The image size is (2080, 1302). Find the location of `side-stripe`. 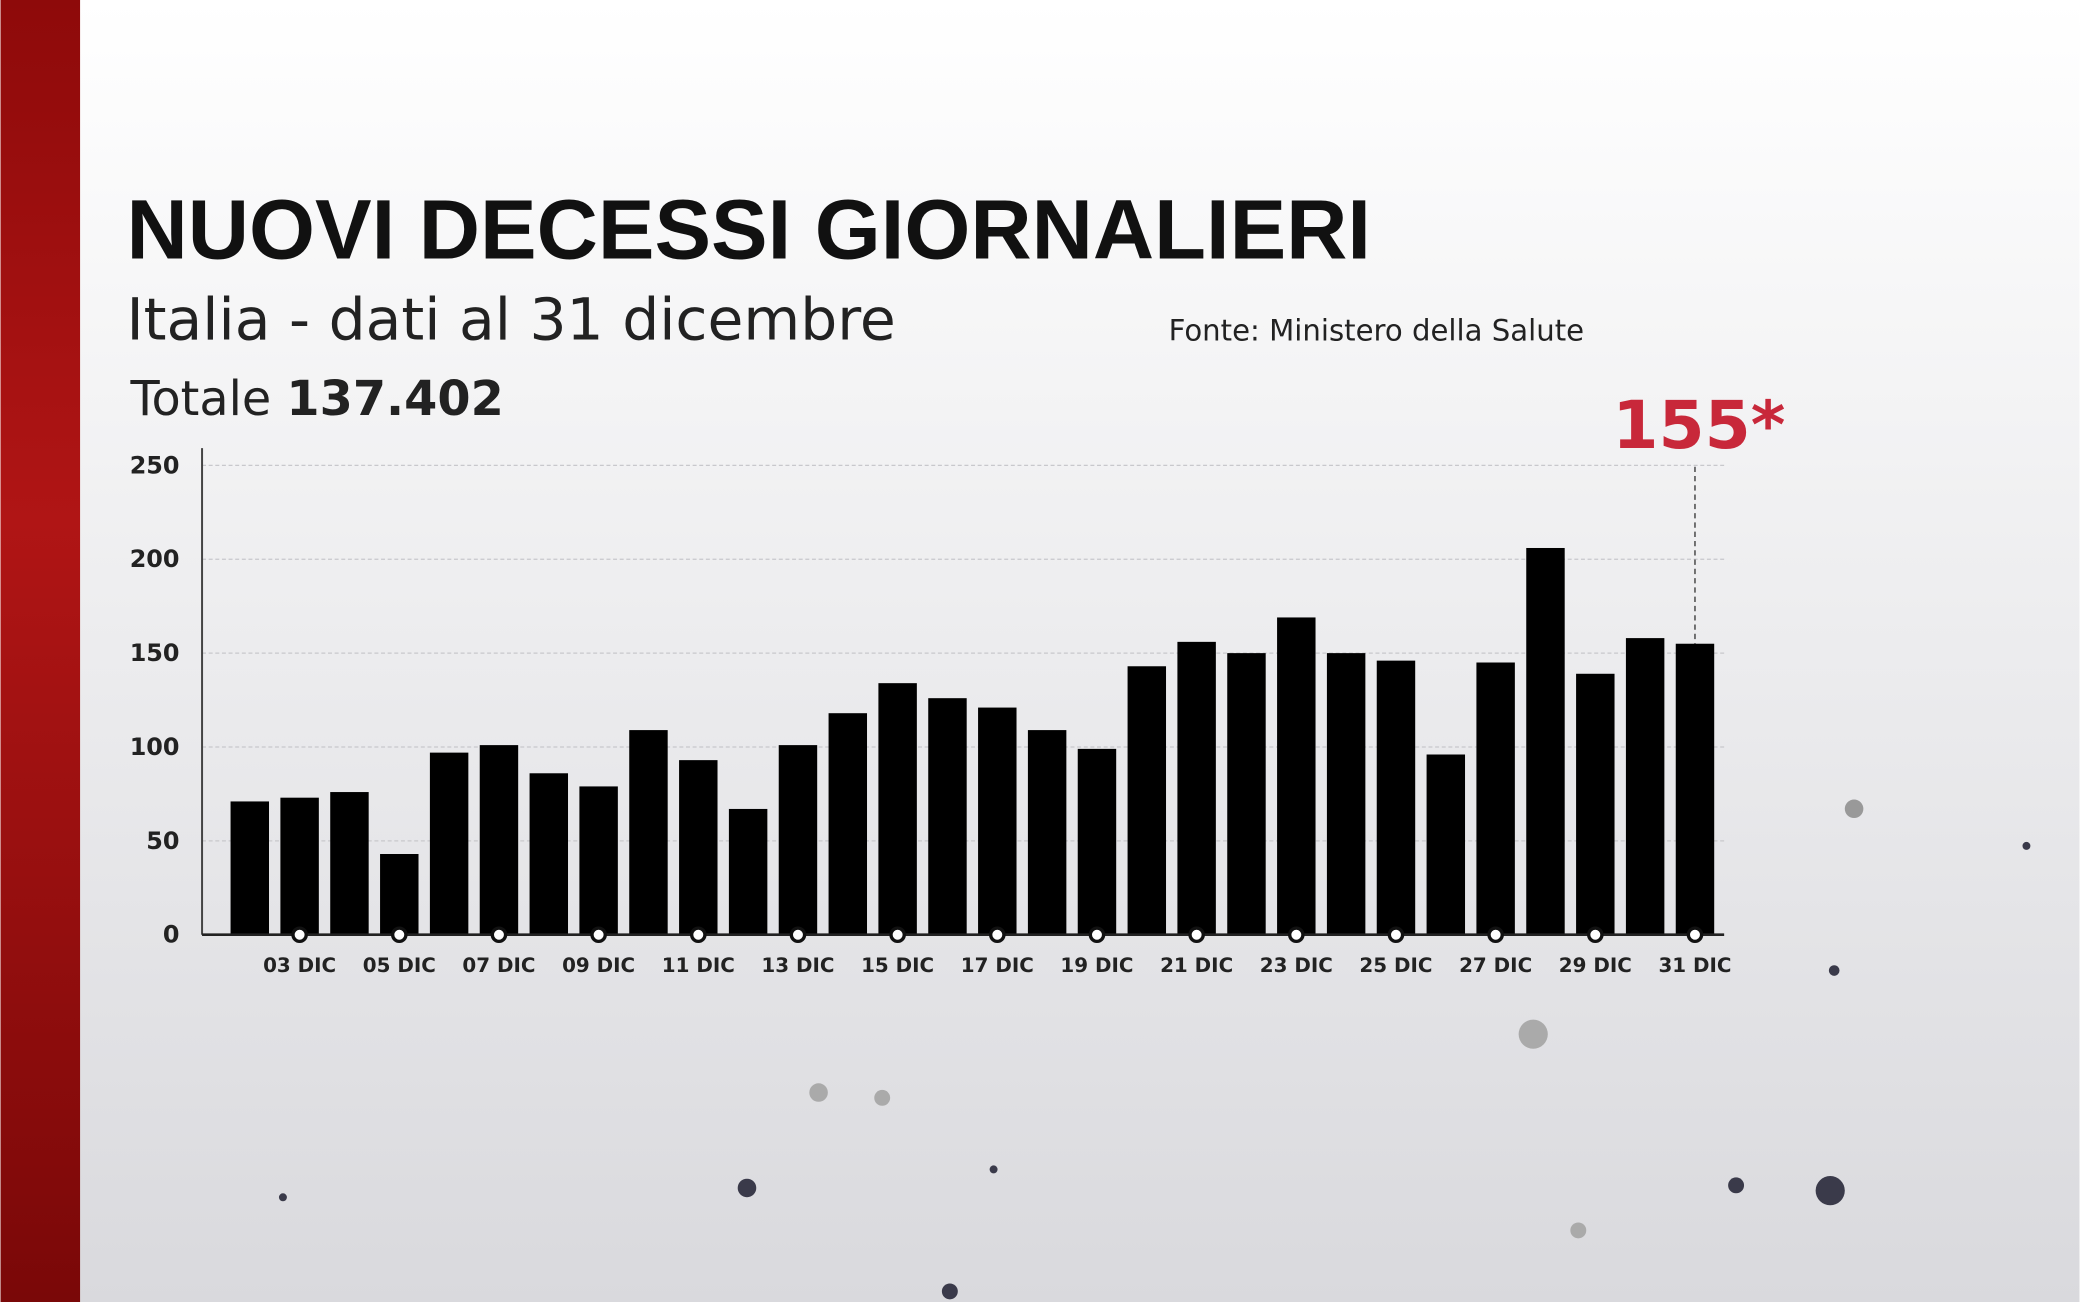

side-stripe is located at coordinates (40, 651).